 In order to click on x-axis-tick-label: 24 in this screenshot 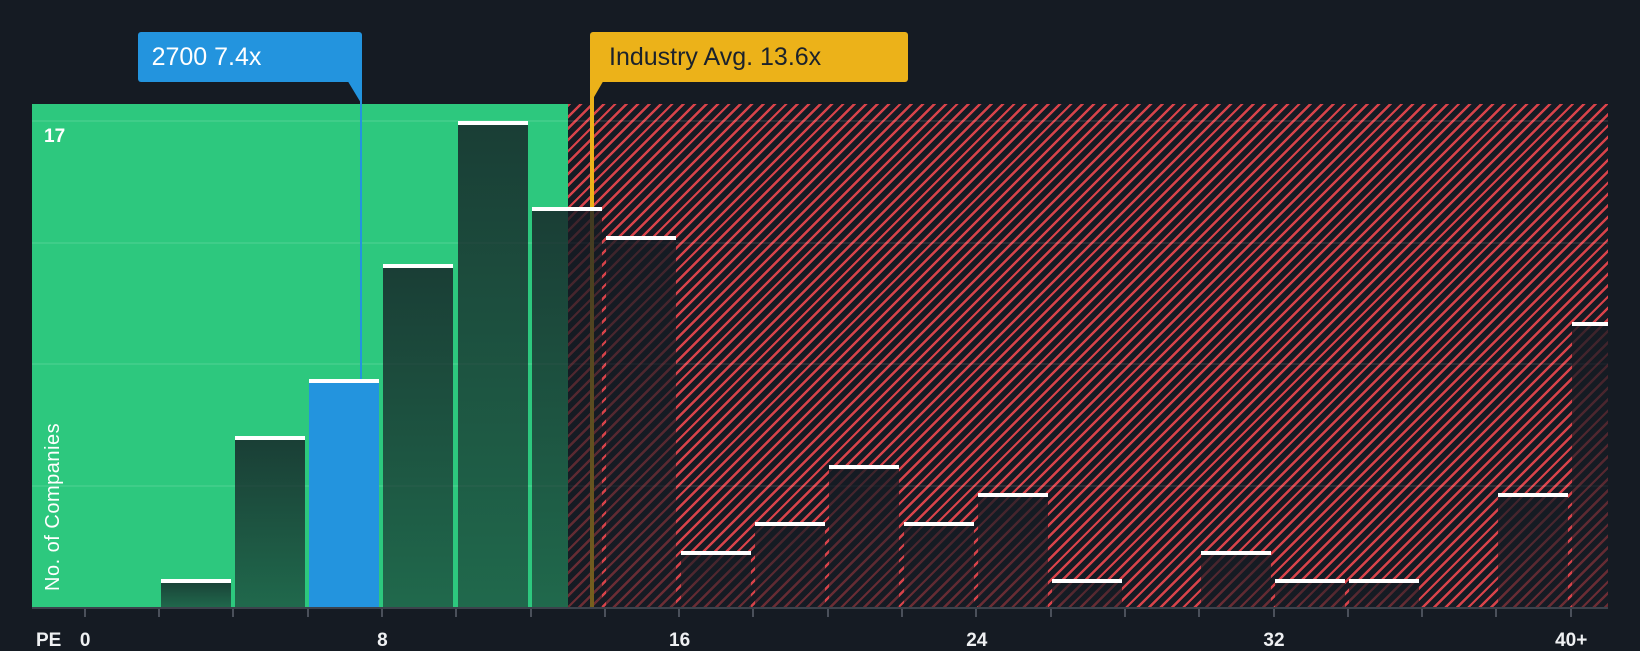, I will do `click(977, 640)`.